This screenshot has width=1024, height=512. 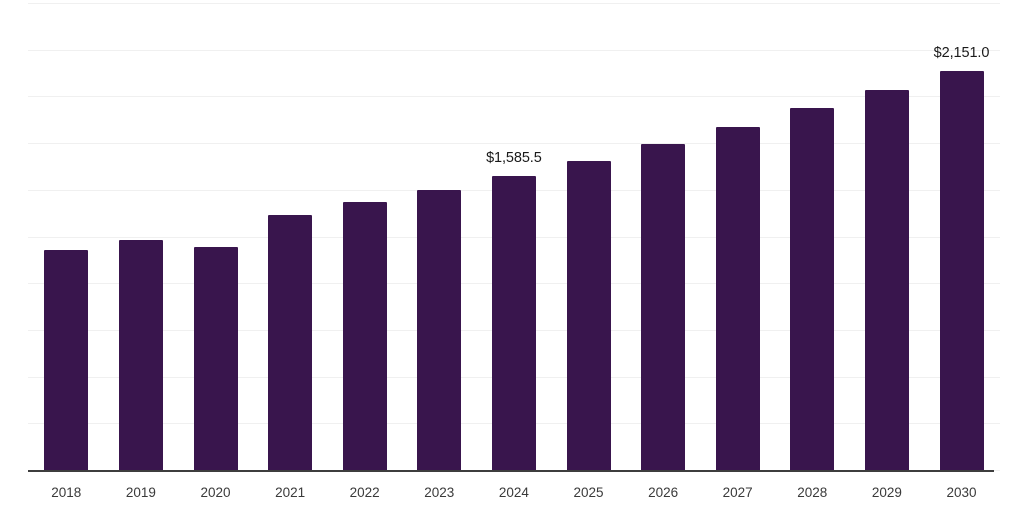 I want to click on tick-label-2026: 2026, so click(x=663, y=492).